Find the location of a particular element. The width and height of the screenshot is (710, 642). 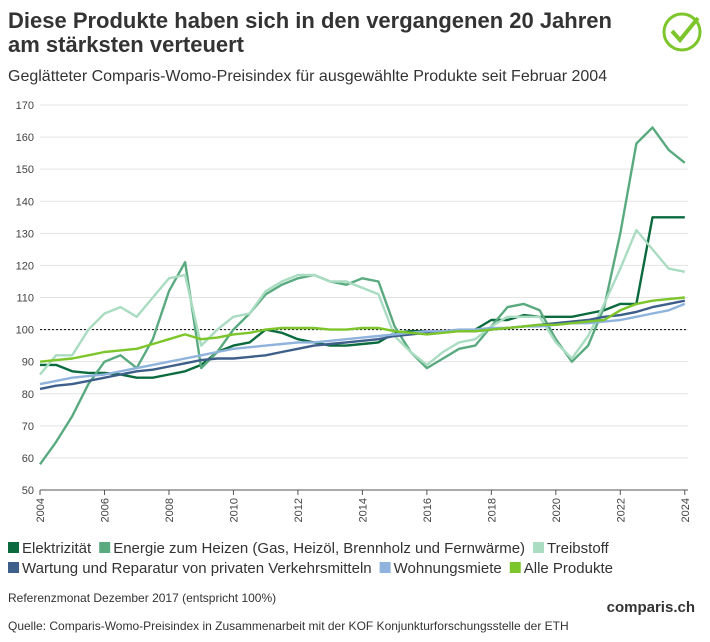

check-icon is located at coordinates (682, 32).